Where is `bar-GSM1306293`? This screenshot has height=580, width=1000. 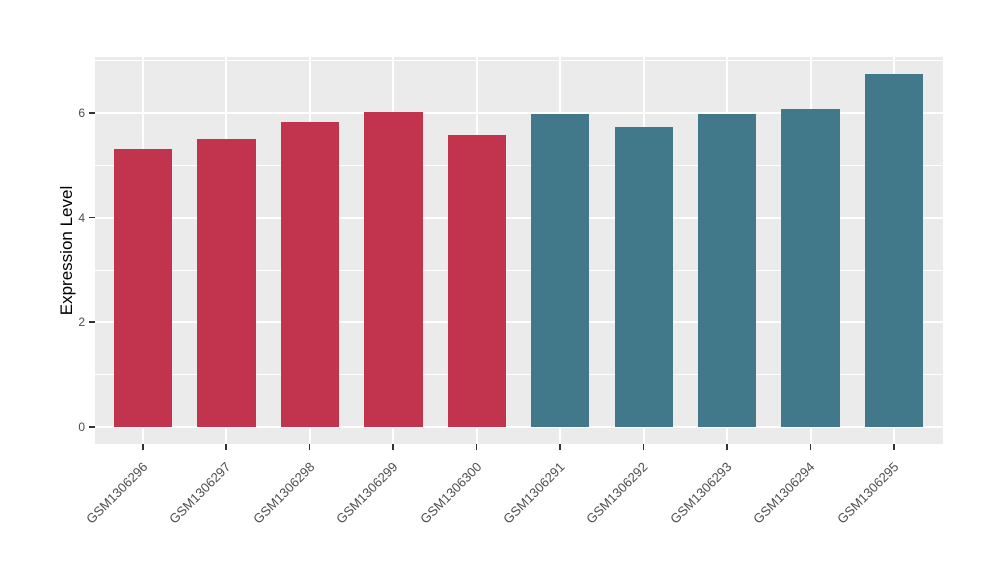 bar-GSM1306293 is located at coordinates (727, 270).